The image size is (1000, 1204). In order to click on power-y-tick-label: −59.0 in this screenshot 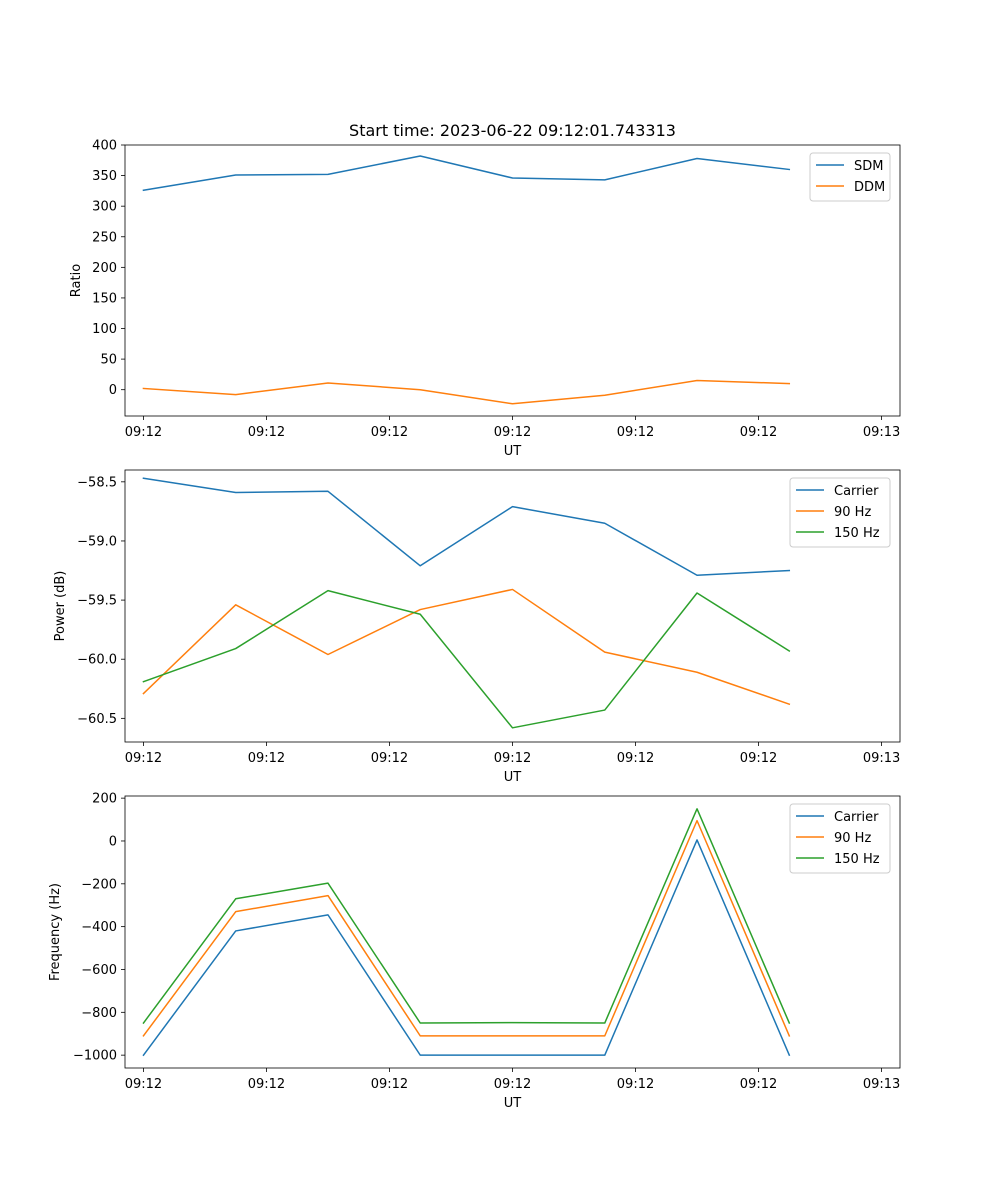, I will do `click(97, 541)`.